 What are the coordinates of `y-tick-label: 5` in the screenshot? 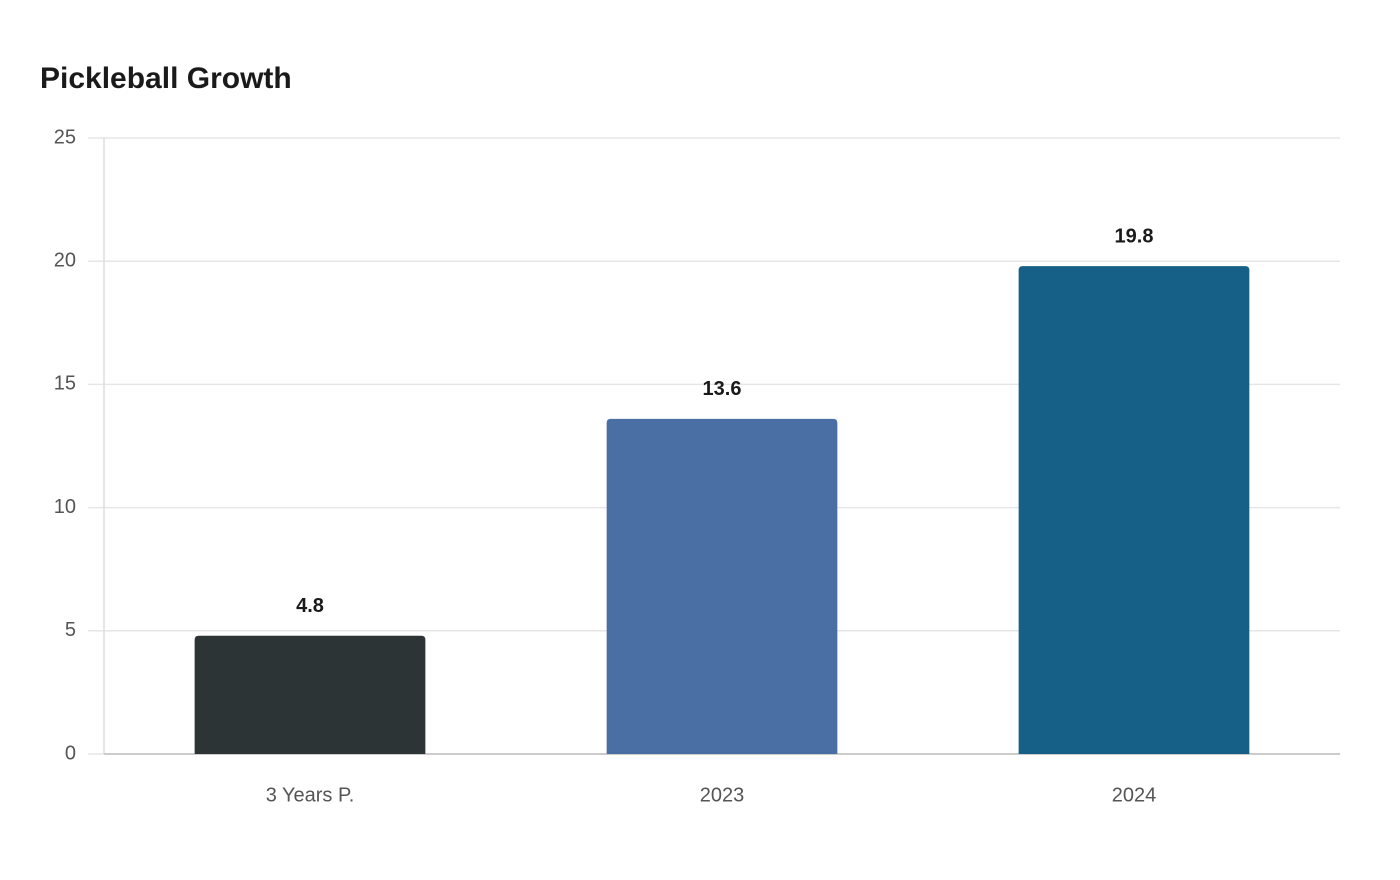 It's located at (70, 630).